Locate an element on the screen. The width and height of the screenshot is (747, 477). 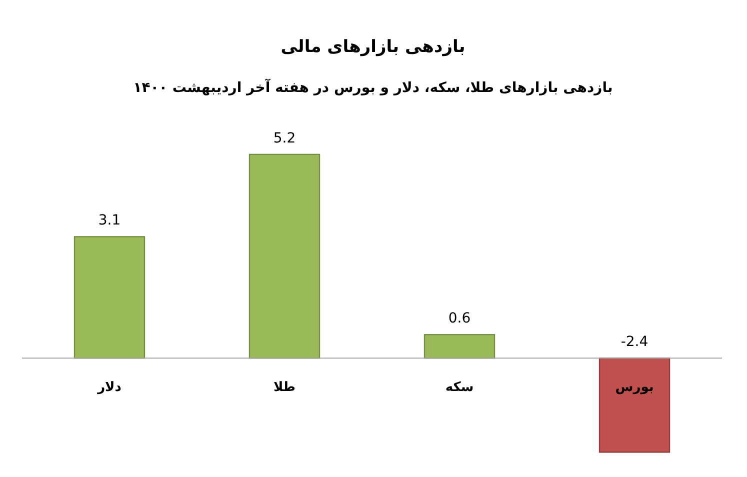
data-label: 0.6 is located at coordinates (459, 318).